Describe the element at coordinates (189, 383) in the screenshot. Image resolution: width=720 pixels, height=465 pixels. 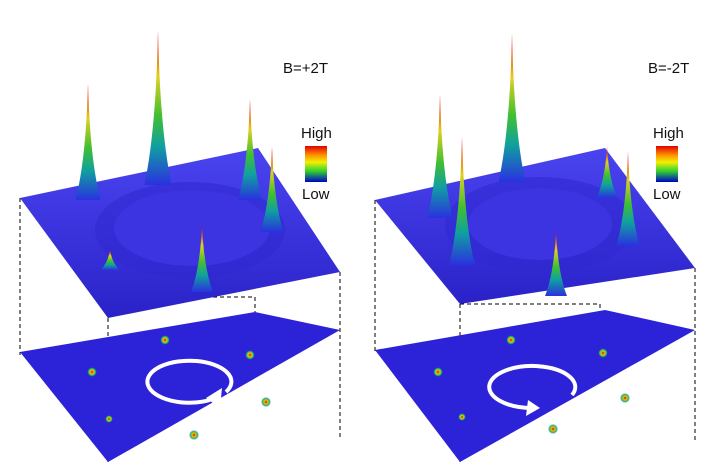
I see `rotation-arrow-ccw` at that location.